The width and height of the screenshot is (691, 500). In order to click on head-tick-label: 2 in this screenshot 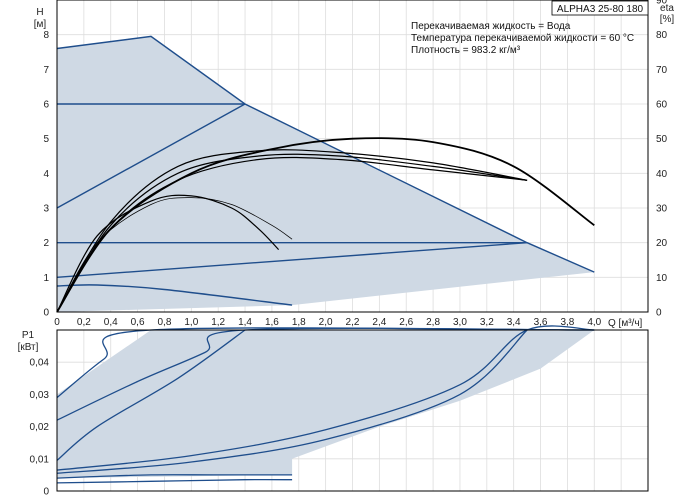, I will do `click(46, 243)`.